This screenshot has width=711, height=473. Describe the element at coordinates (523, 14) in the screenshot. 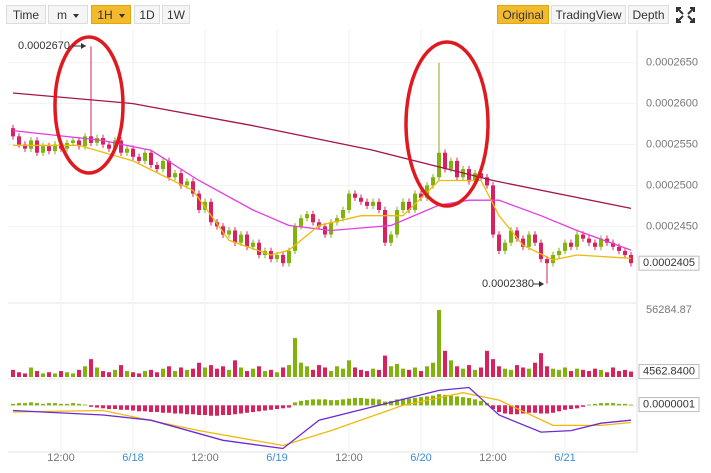

I see `toolbar-button: Original` at that location.